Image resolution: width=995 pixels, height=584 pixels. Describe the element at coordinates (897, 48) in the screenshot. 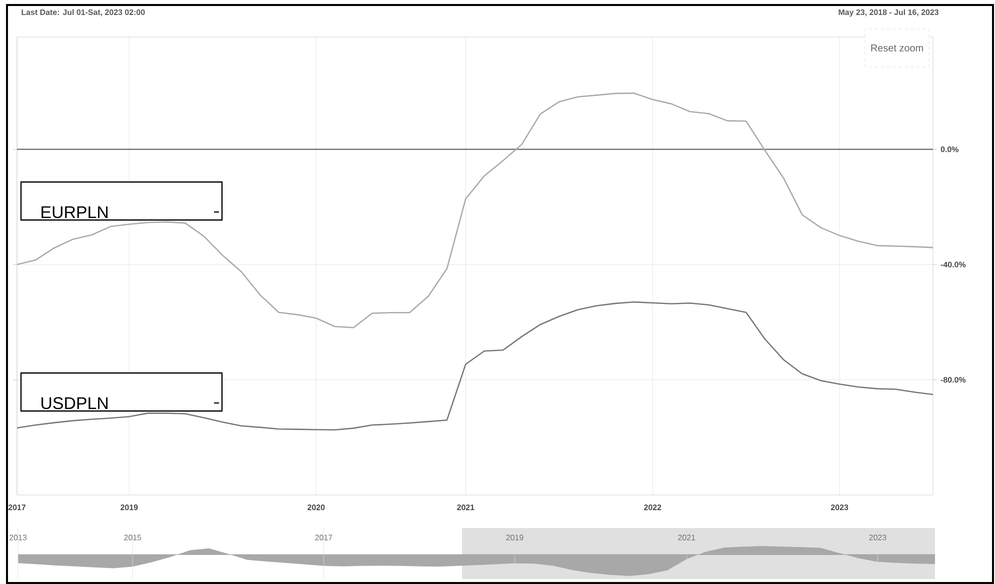

I see `annotation: Reset zoom` at that location.